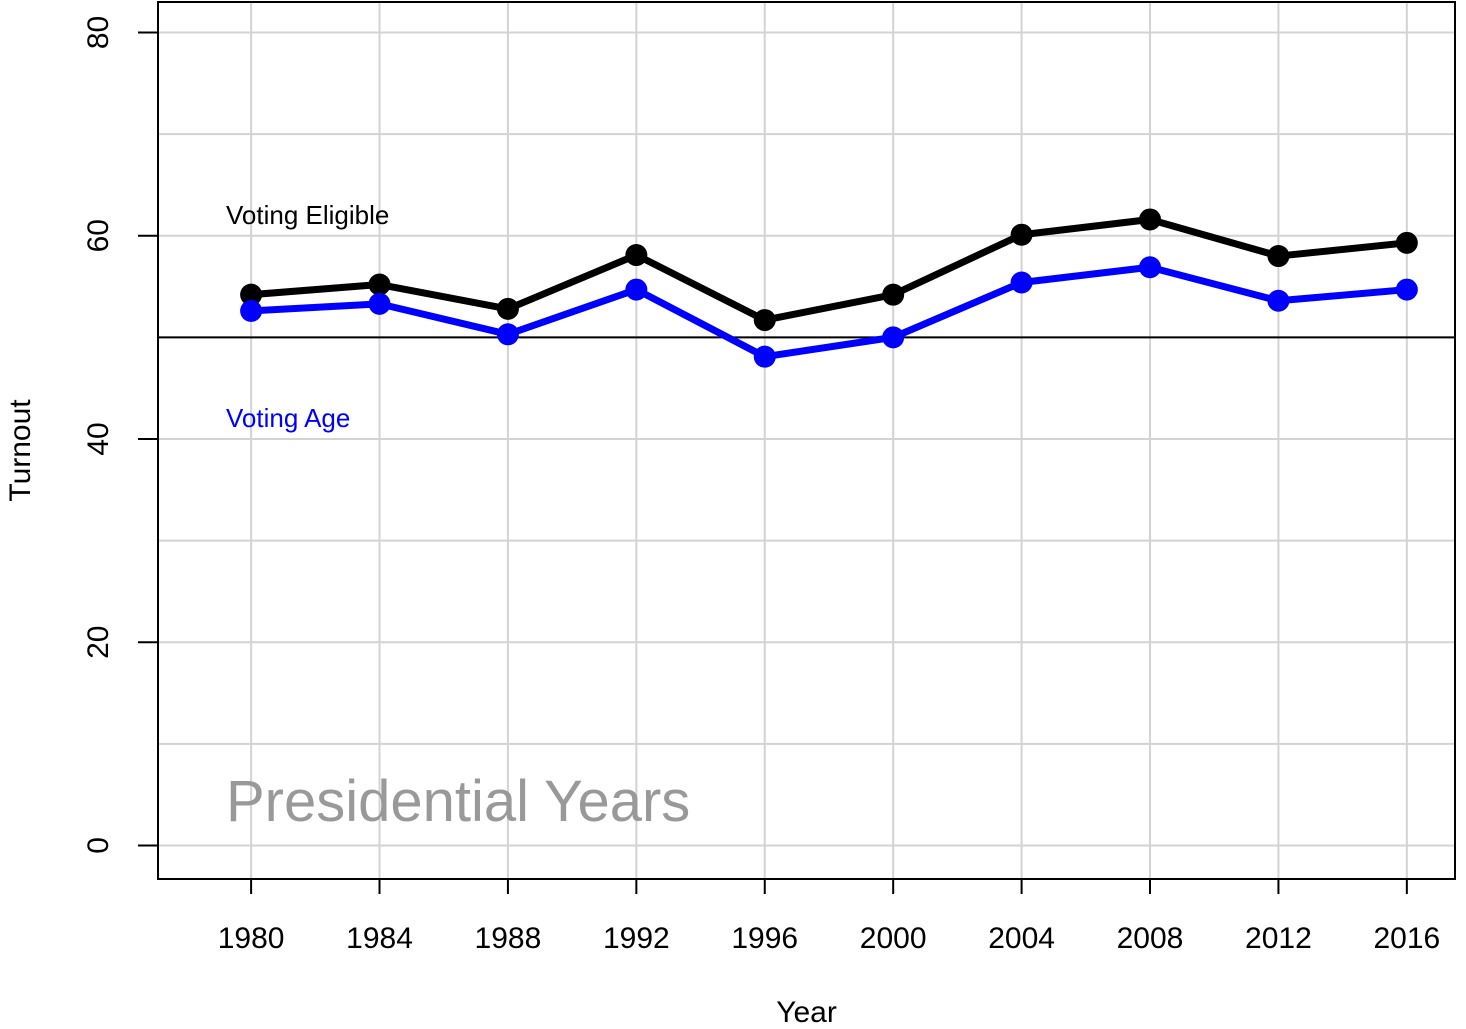  I want to click on series-line-voting-eligible, so click(829, 269).